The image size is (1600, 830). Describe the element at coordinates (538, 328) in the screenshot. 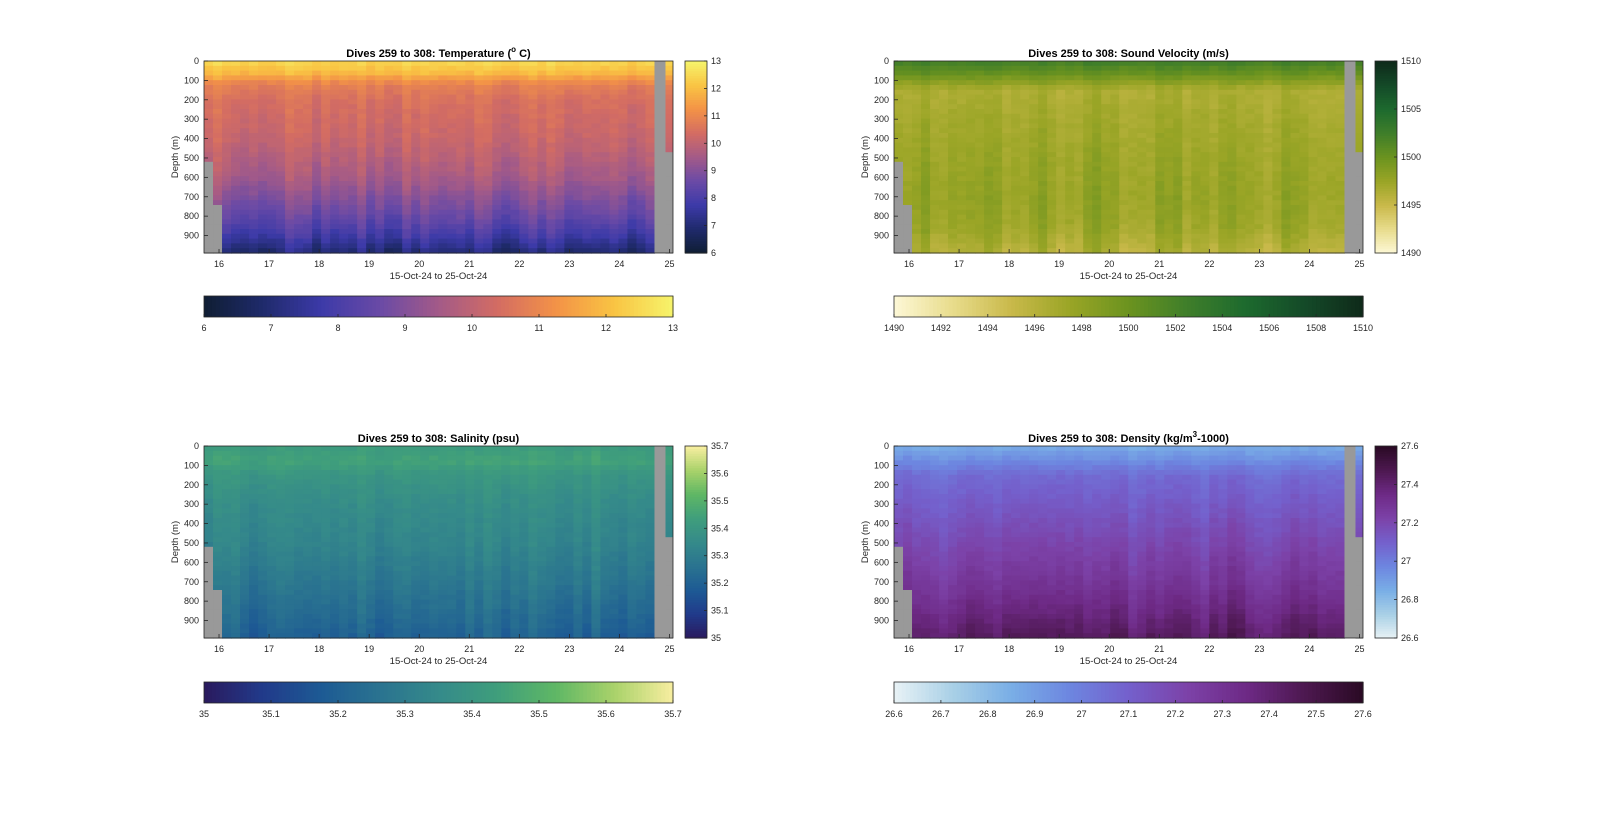

I see `colorbar-tick-label: 11` at that location.